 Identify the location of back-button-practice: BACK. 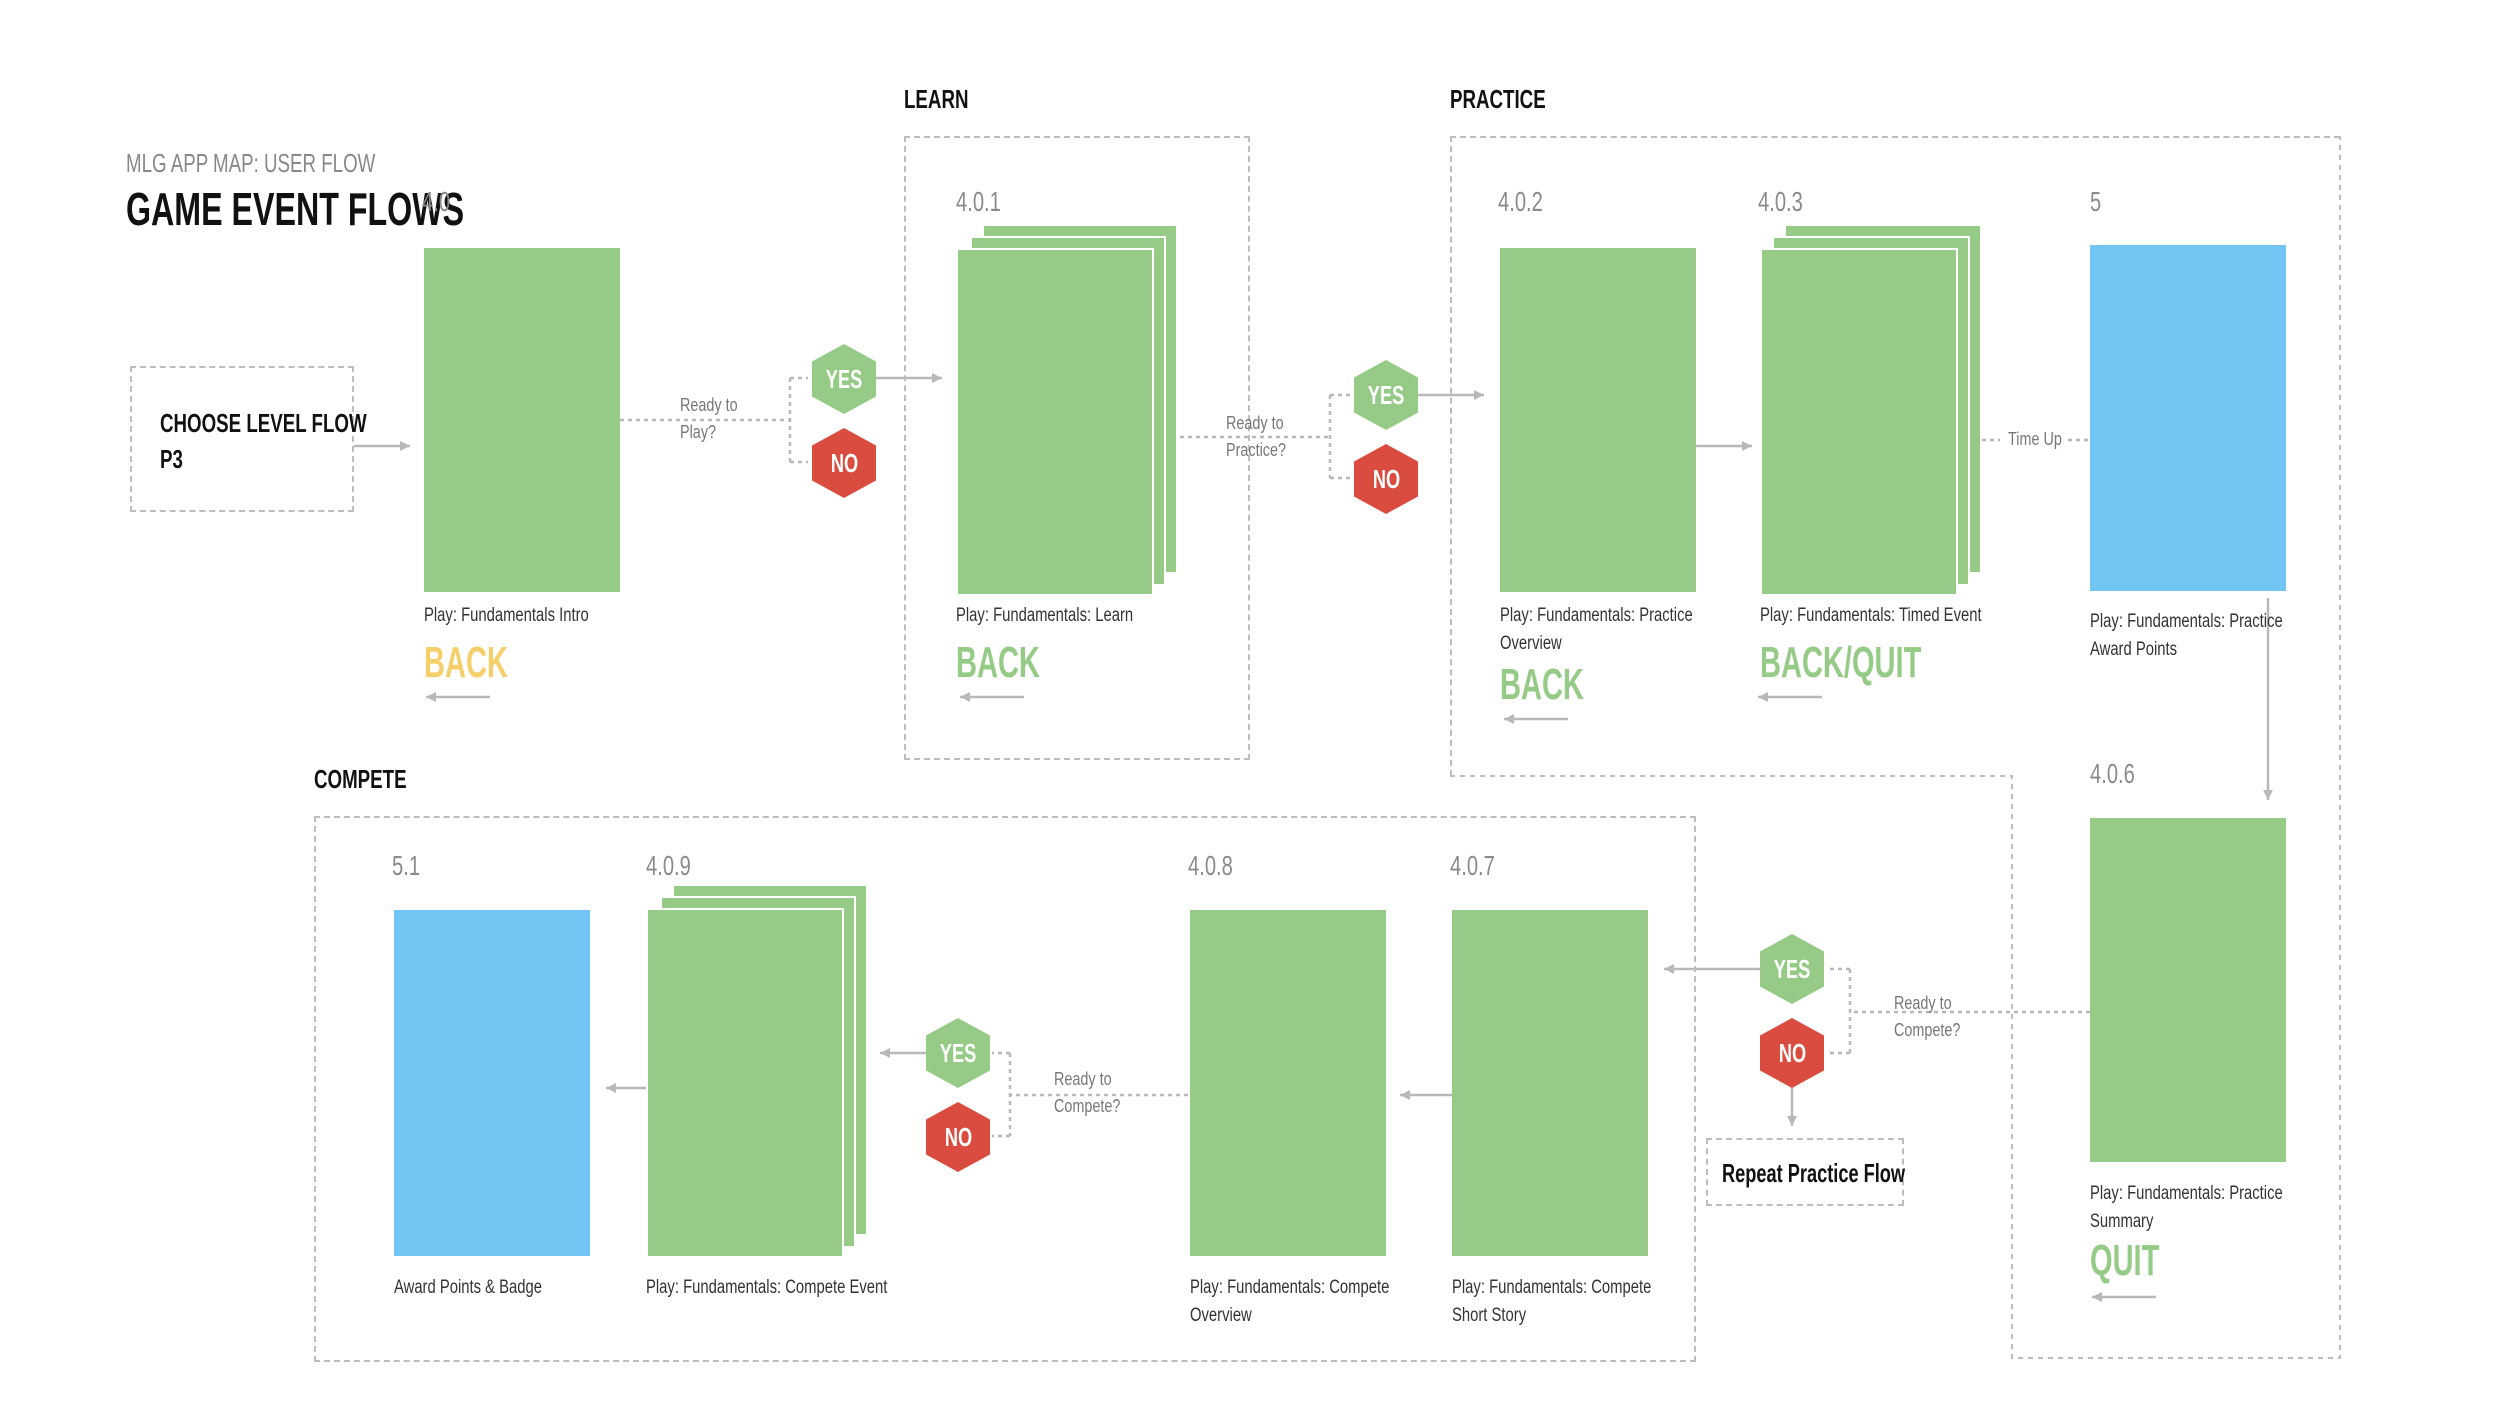
(1542, 684).